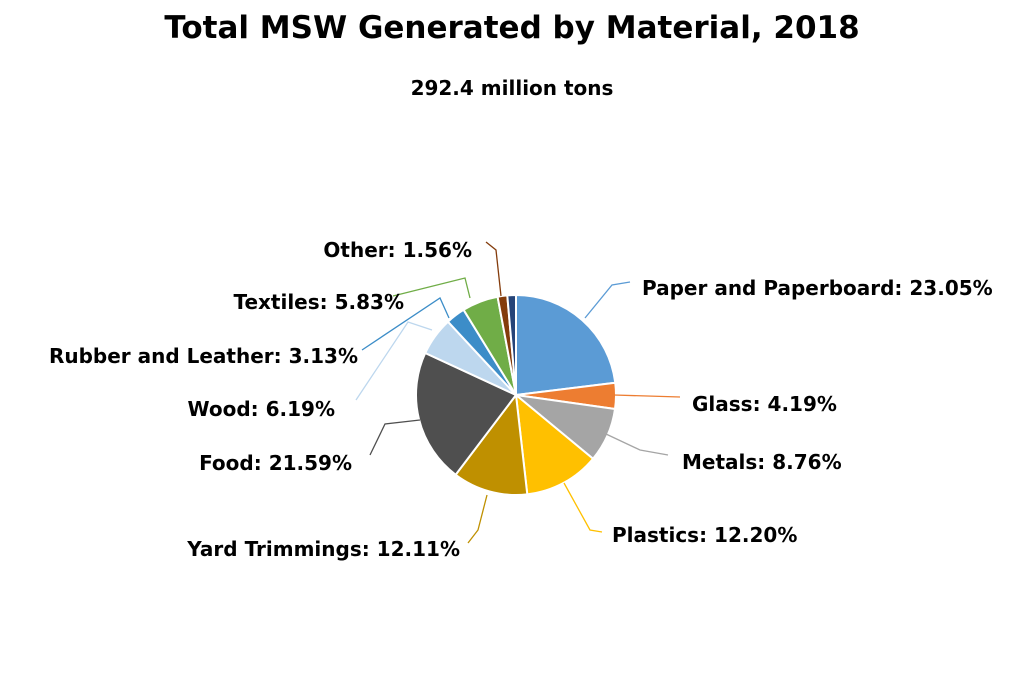  What do you see at coordinates (262, 409) in the screenshot?
I see `data-label: Wood: 6.19%` at bounding box center [262, 409].